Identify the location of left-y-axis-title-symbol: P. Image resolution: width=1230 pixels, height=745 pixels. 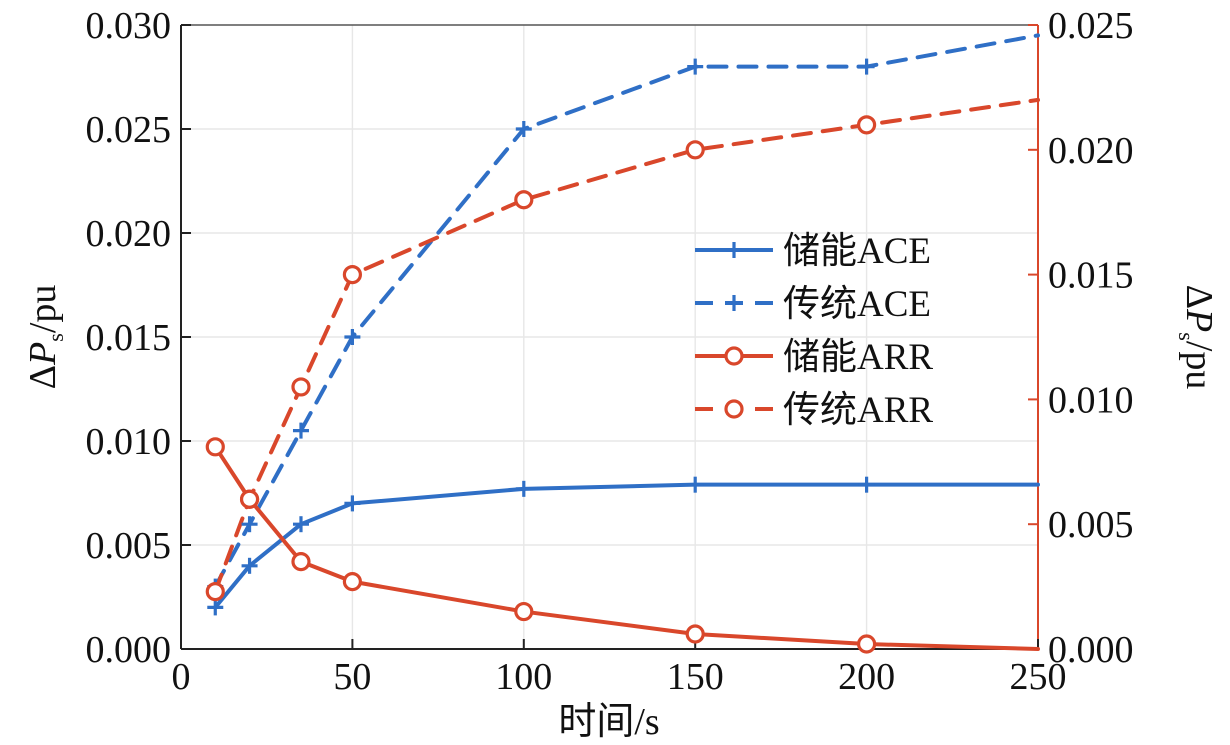
(43, 354).